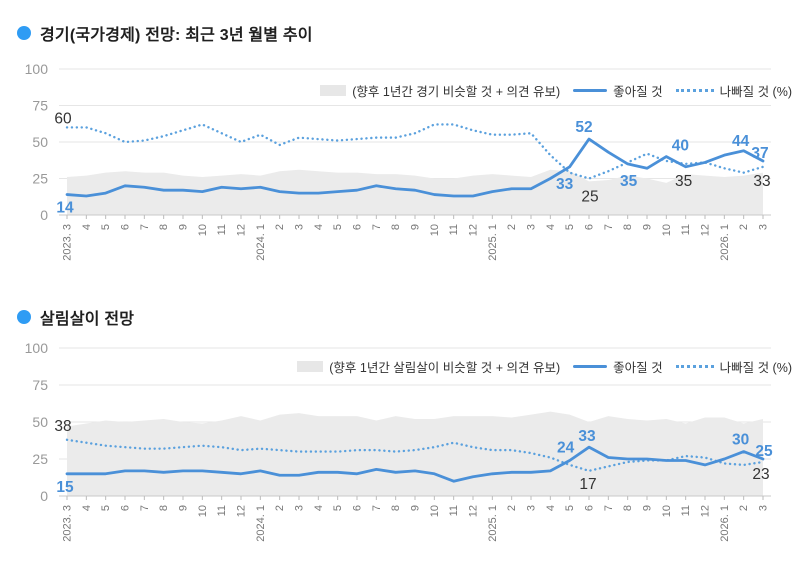 The image size is (800, 583). I want to click on data-label: 33, so click(565, 184).